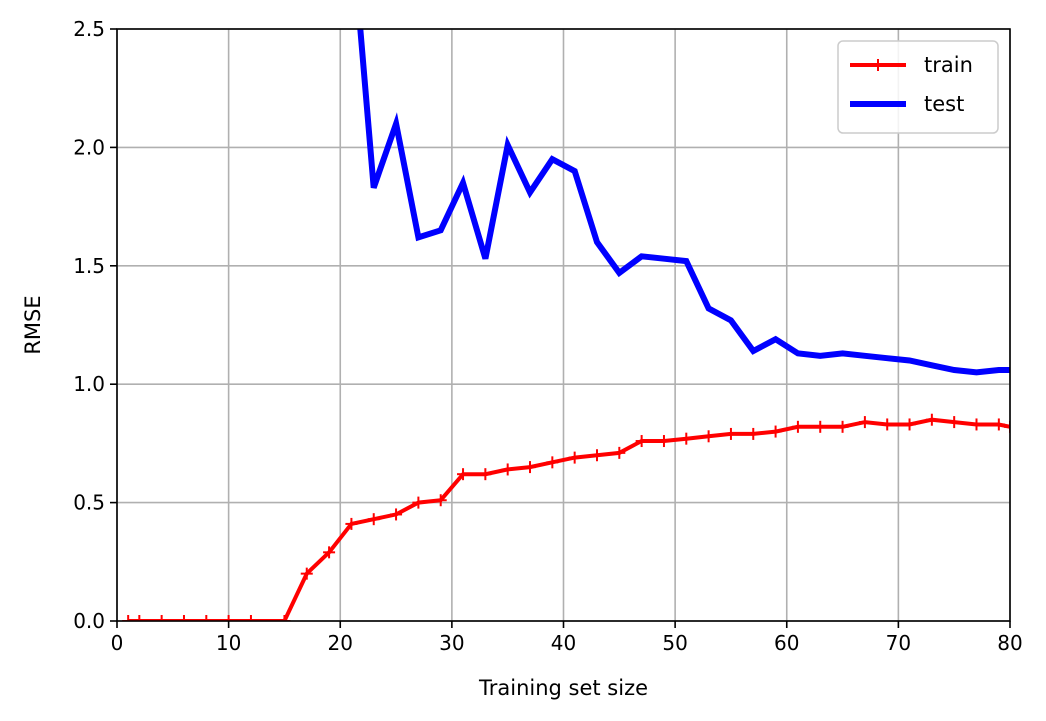 This screenshot has height=721, width=1046. What do you see at coordinates (340, 643) in the screenshot?
I see `x-tick-label: 20` at bounding box center [340, 643].